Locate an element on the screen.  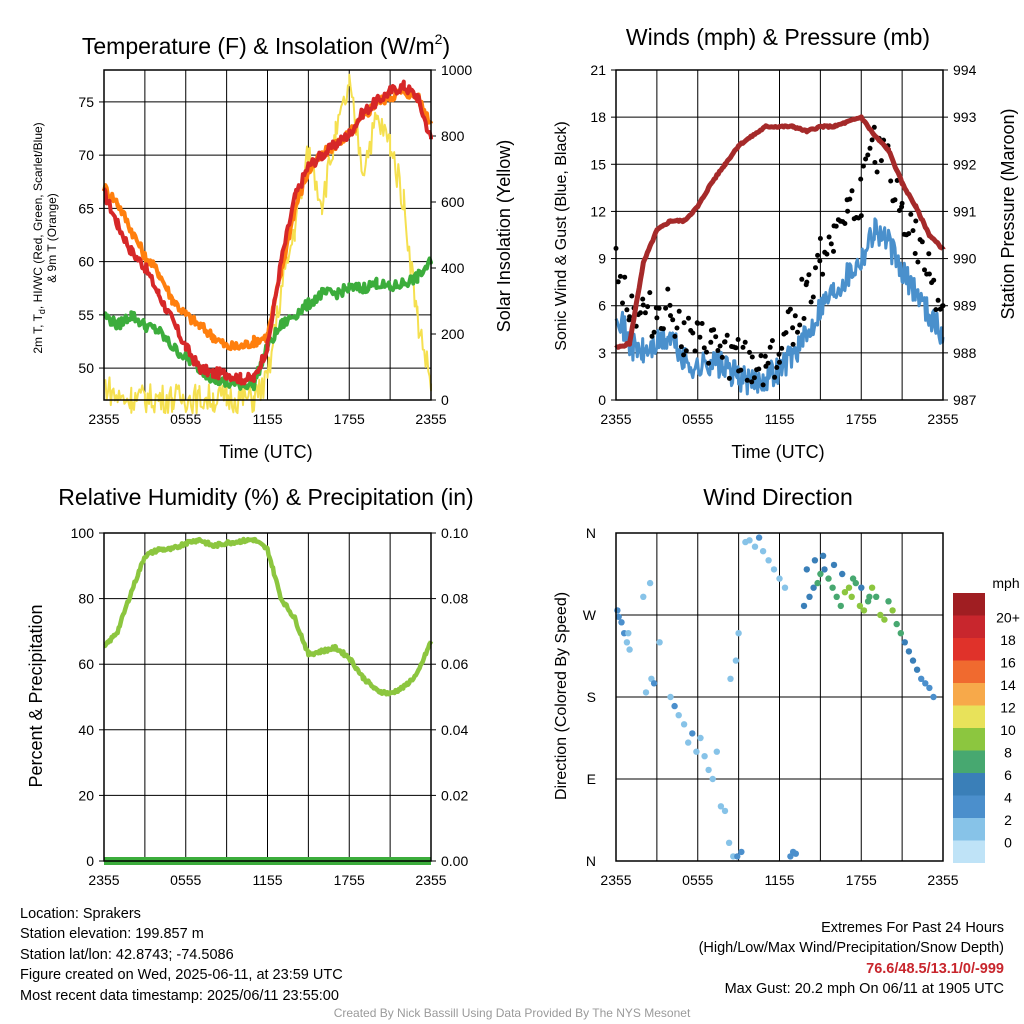
right-tick-label: 994 is located at coordinates (965, 70).